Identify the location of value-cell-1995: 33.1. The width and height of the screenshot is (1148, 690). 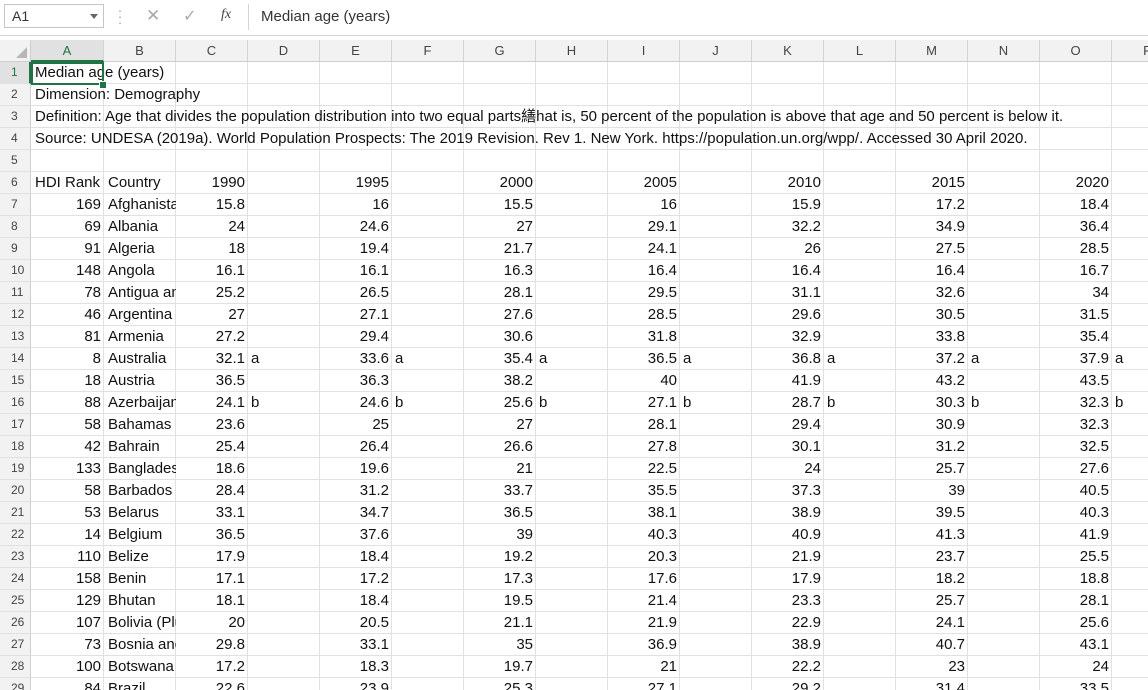
(374, 644).